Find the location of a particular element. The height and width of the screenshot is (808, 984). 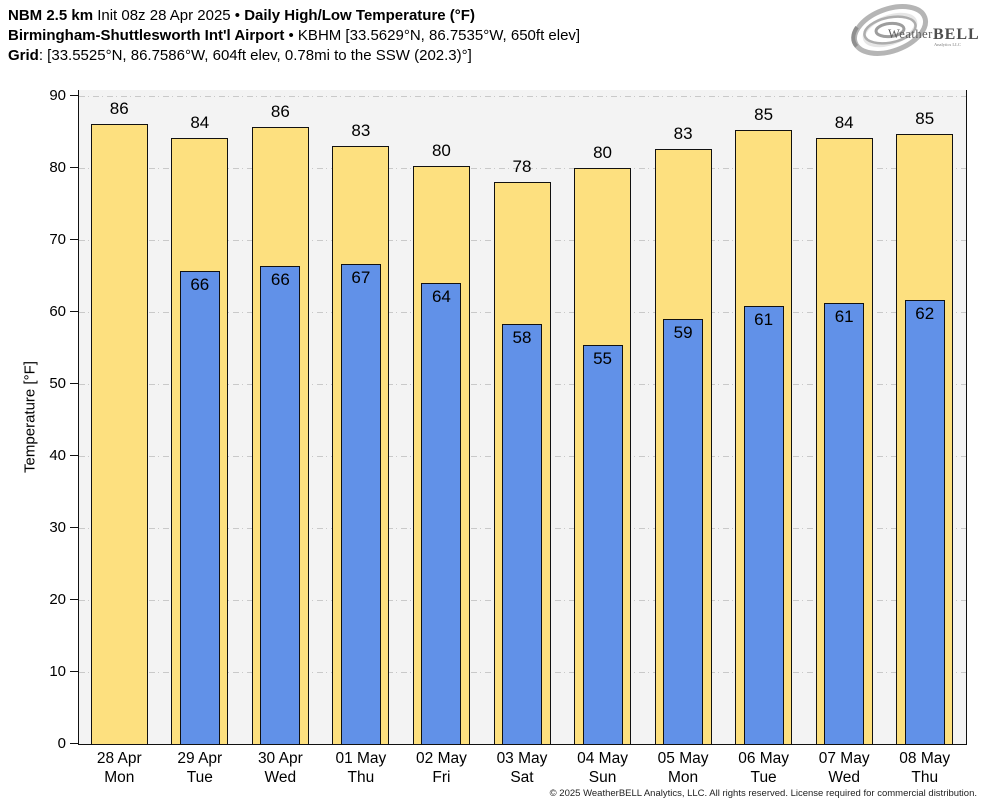

bar-value-high: 78 is located at coordinates (522, 166).